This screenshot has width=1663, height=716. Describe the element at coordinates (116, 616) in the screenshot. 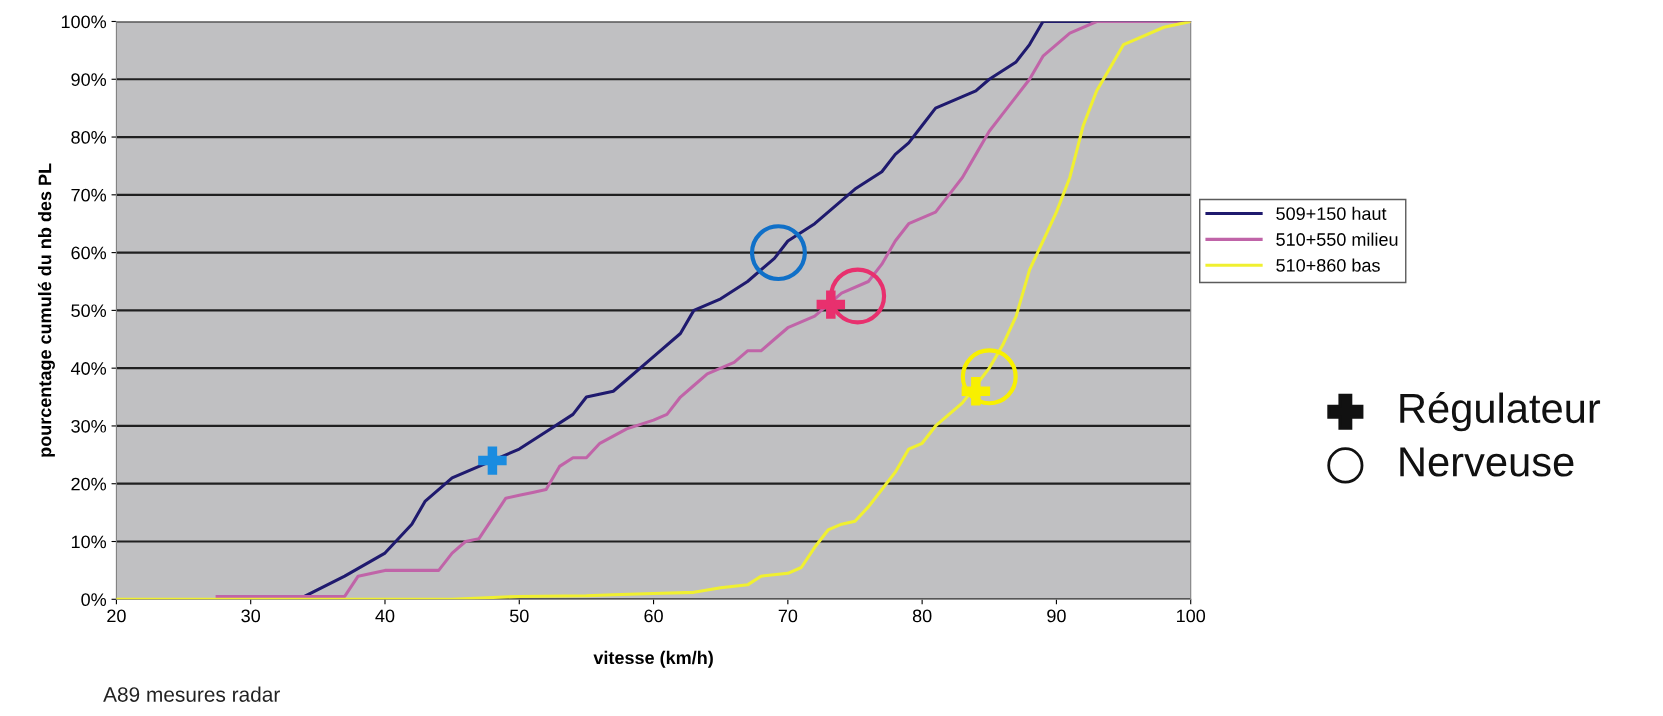

I see `x-tick-label: 20` at that location.